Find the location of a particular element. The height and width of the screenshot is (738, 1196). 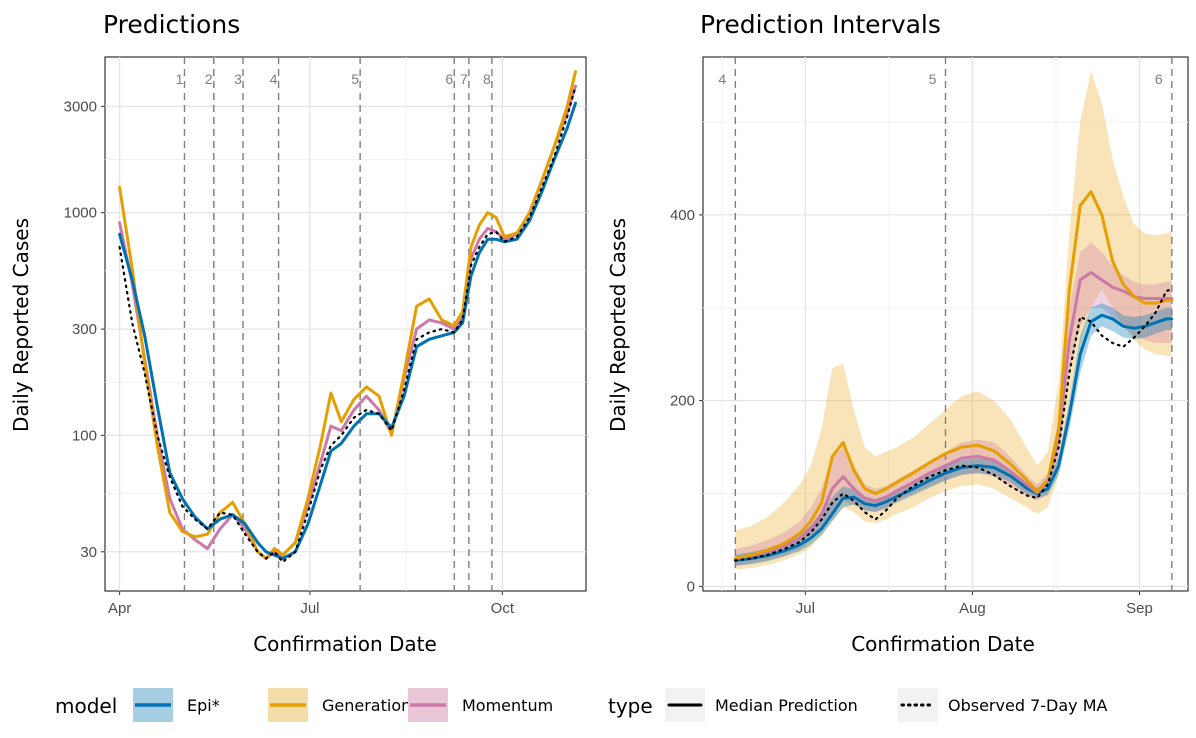

x-tick-label: Aug is located at coordinates (972, 608).